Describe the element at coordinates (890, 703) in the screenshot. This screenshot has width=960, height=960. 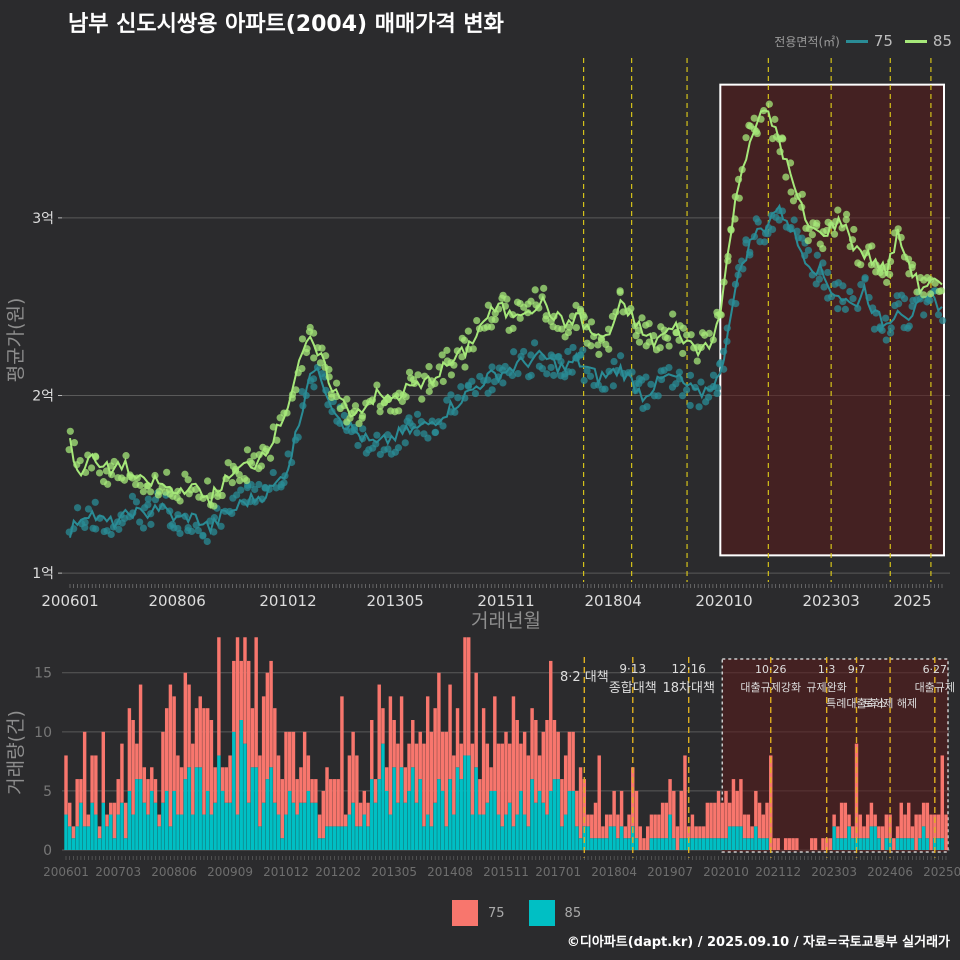
I see `event-label: 토허제 해제` at that location.